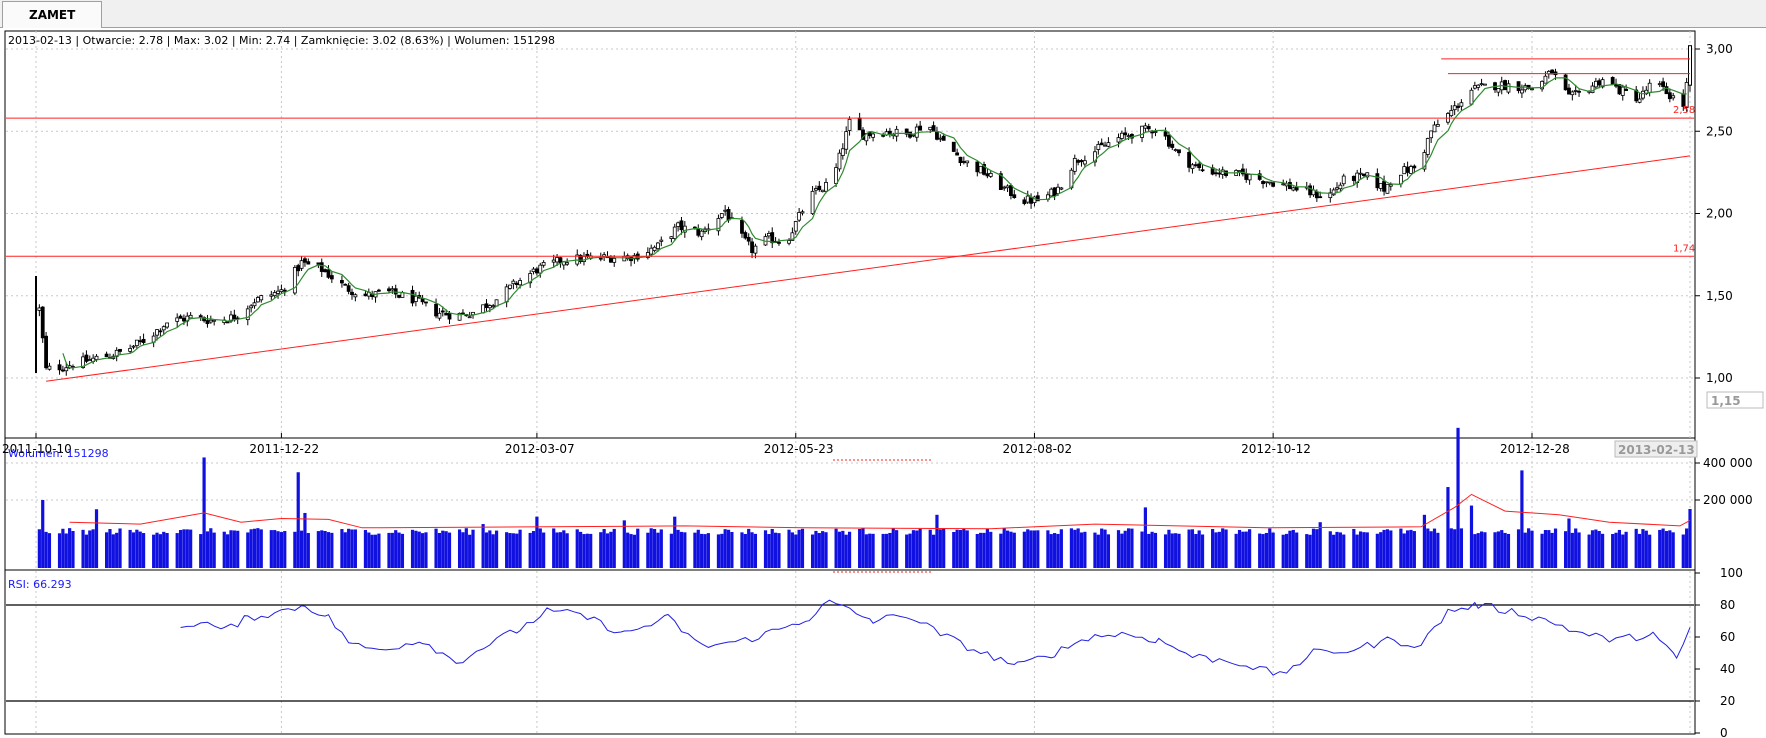 The width and height of the screenshot is (1766, 738). Describe the element at coordinates (935, 637) in the screenshot. I see `rsi-line` at that location.